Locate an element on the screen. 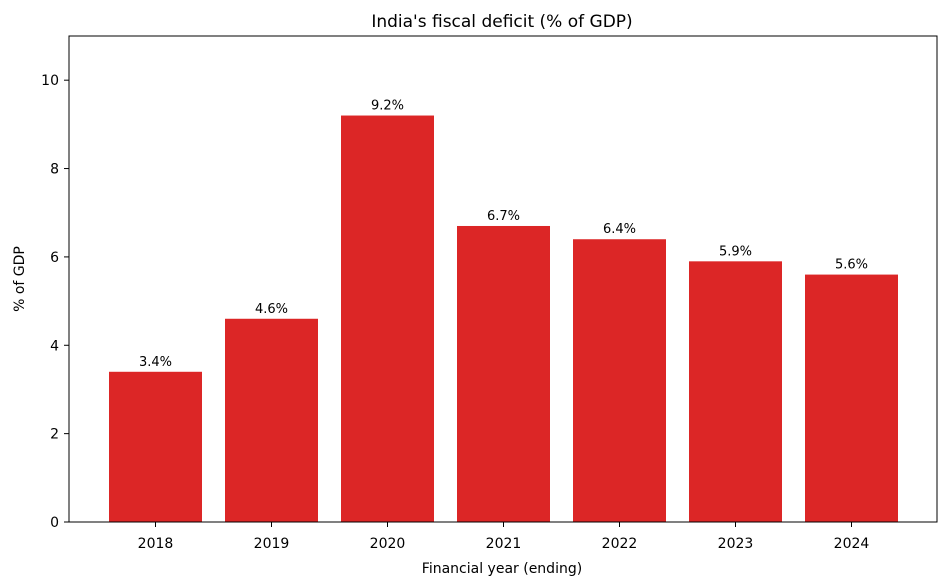 The width and height of the screenshot is (949, 588). data-label-2024: 5.6% is located at coordinates (851, 265).